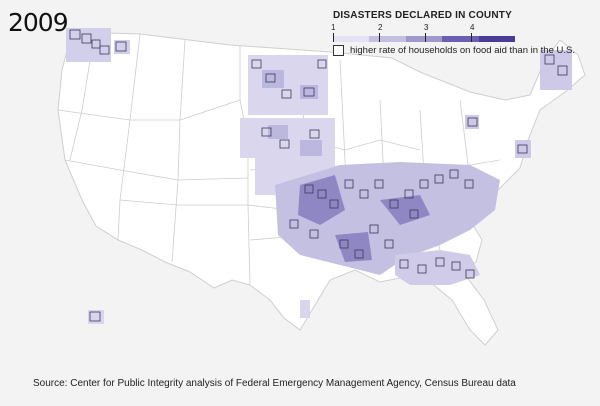  What do you see at coordinates (333, 27) in the screenshot?
I see `legend-tick-1: 1` at bounding box center [333, 27].